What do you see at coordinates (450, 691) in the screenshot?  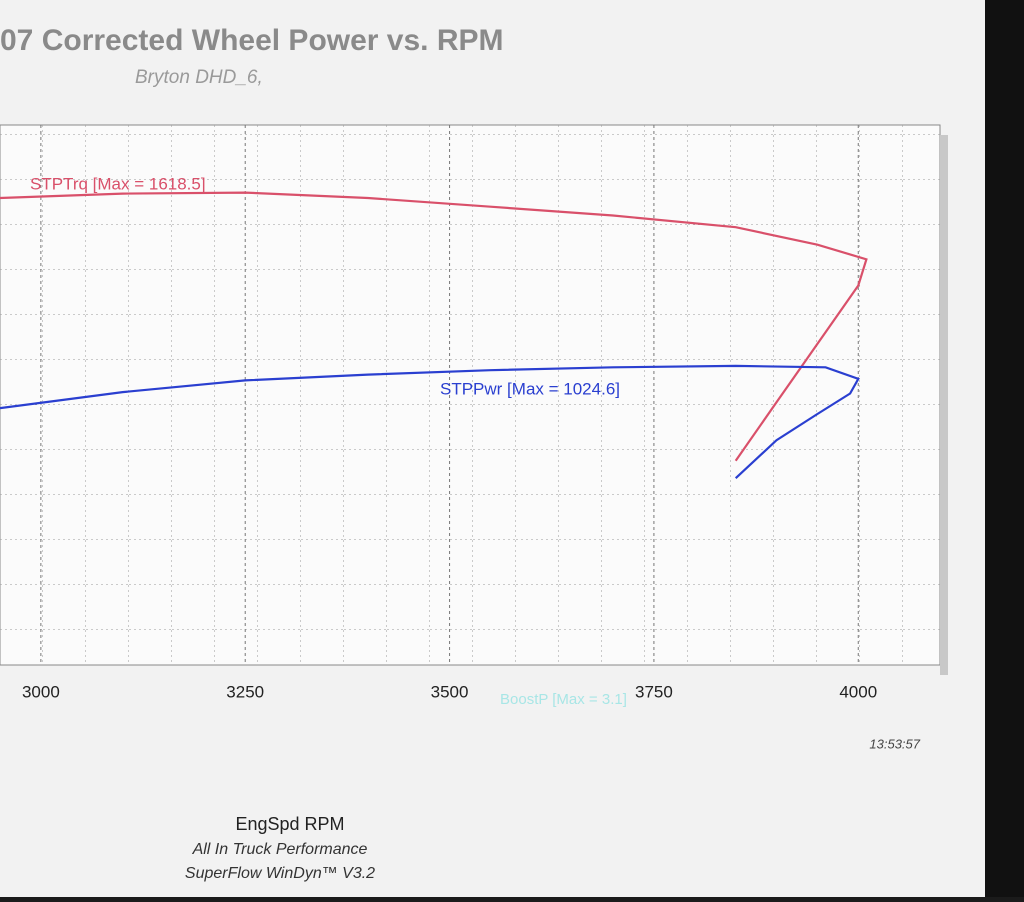 I see `x-tick-label: 3500` at bounding box center [450, 691].